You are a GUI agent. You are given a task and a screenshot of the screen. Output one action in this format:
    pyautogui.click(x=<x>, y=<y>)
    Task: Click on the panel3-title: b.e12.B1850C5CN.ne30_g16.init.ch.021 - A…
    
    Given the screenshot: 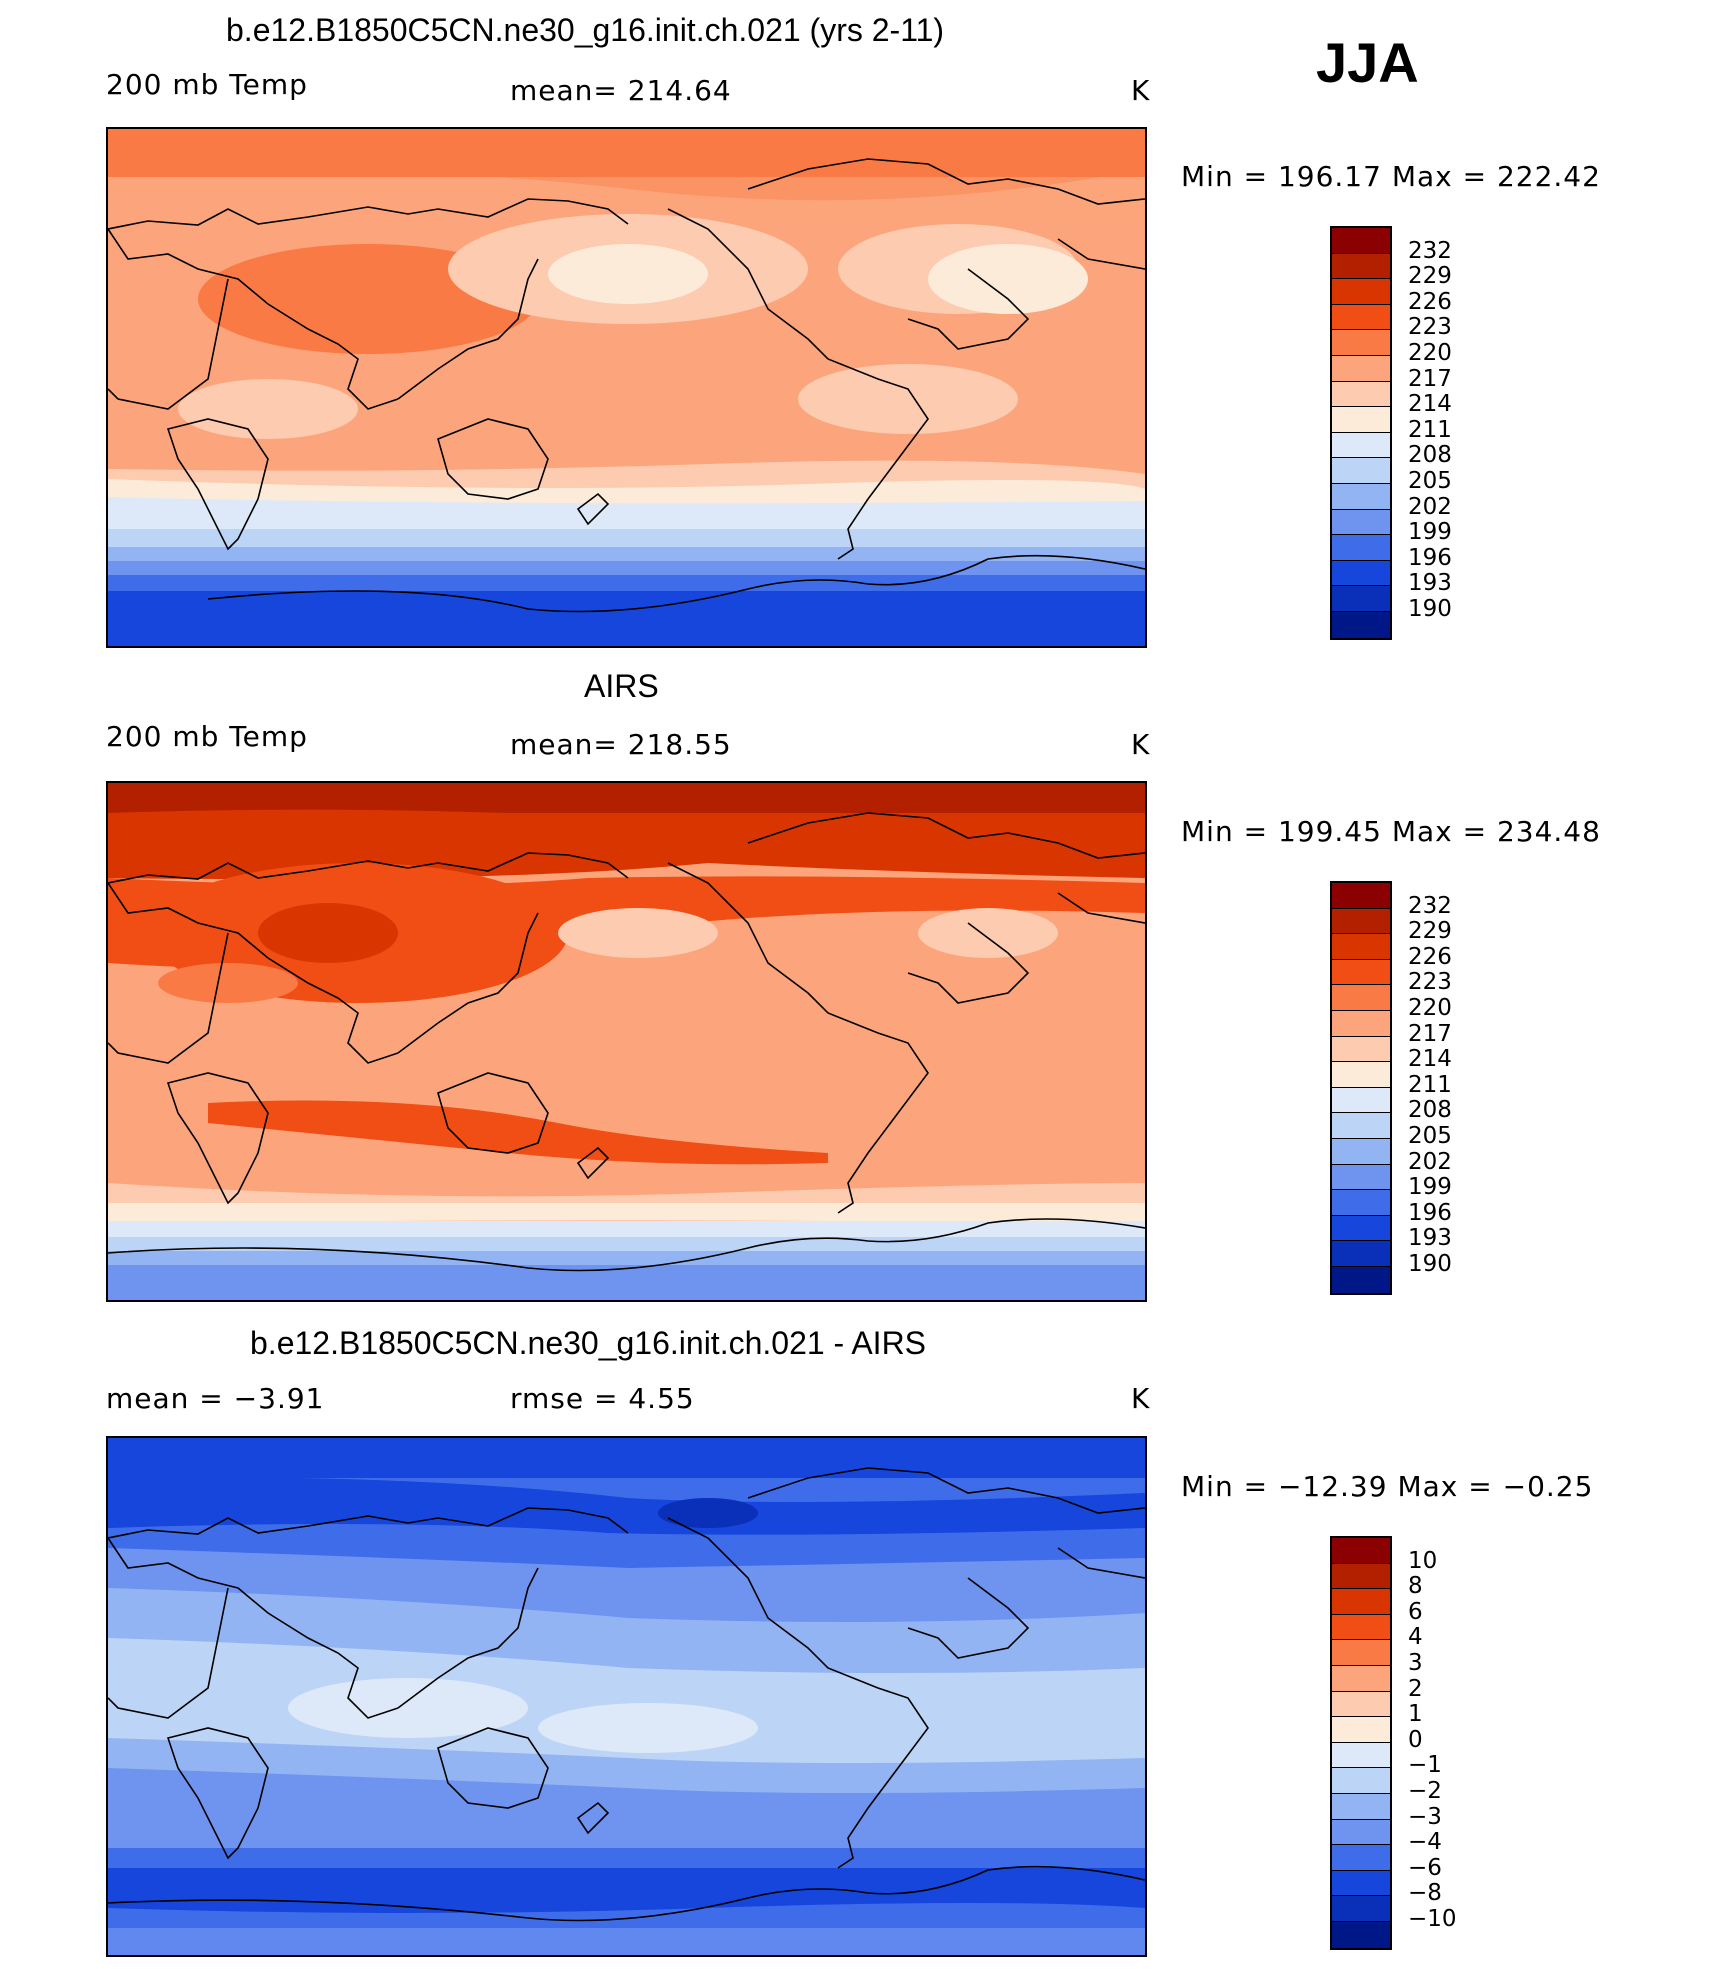 What is the action you would take?
    pyautogui.click(x=588, y=1343)
    